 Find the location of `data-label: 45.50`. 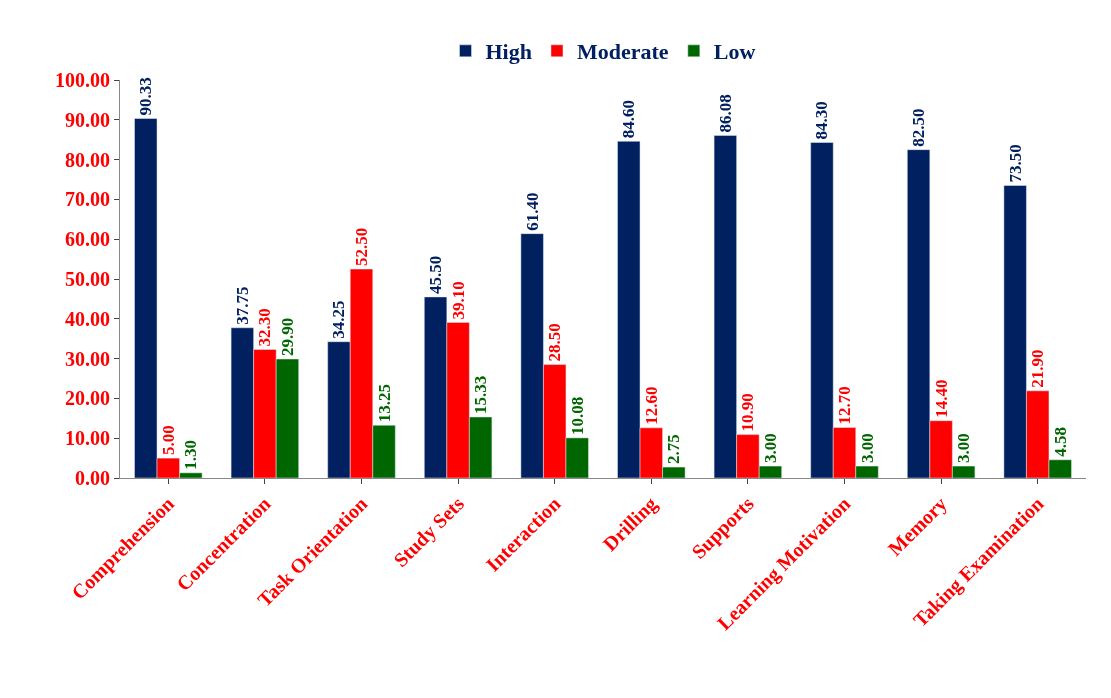

data-label: 45.50 is located at coordinates (436, 274).